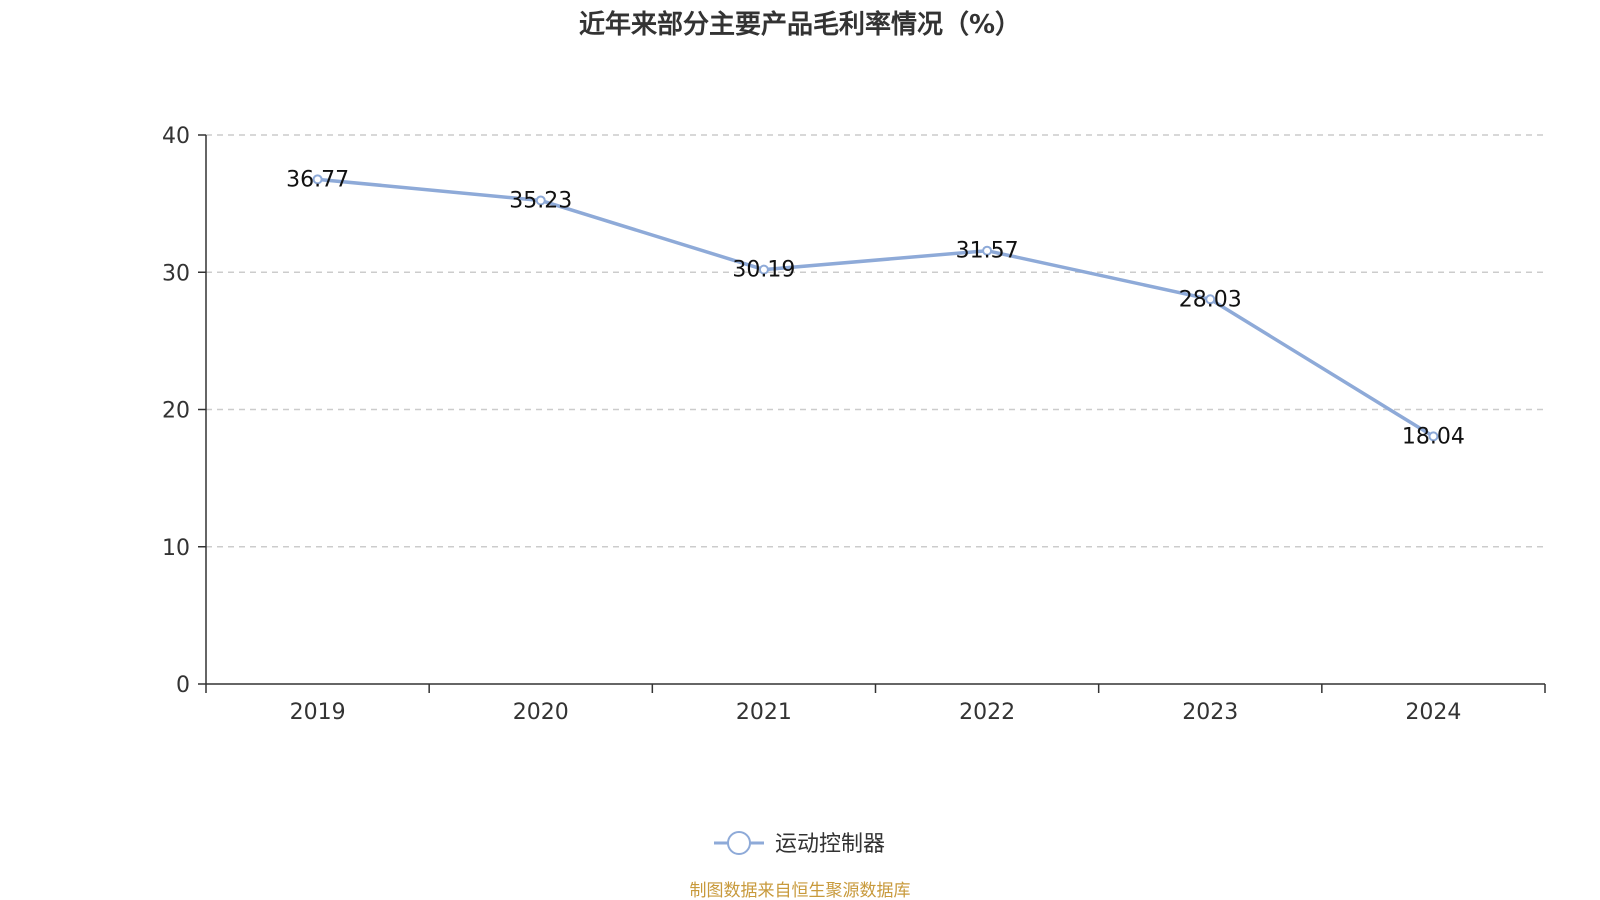  What do you see at coordinates (176, 136) in the screenshot?
I see `y-tick-label: 40` at bounding box center [176, 136].